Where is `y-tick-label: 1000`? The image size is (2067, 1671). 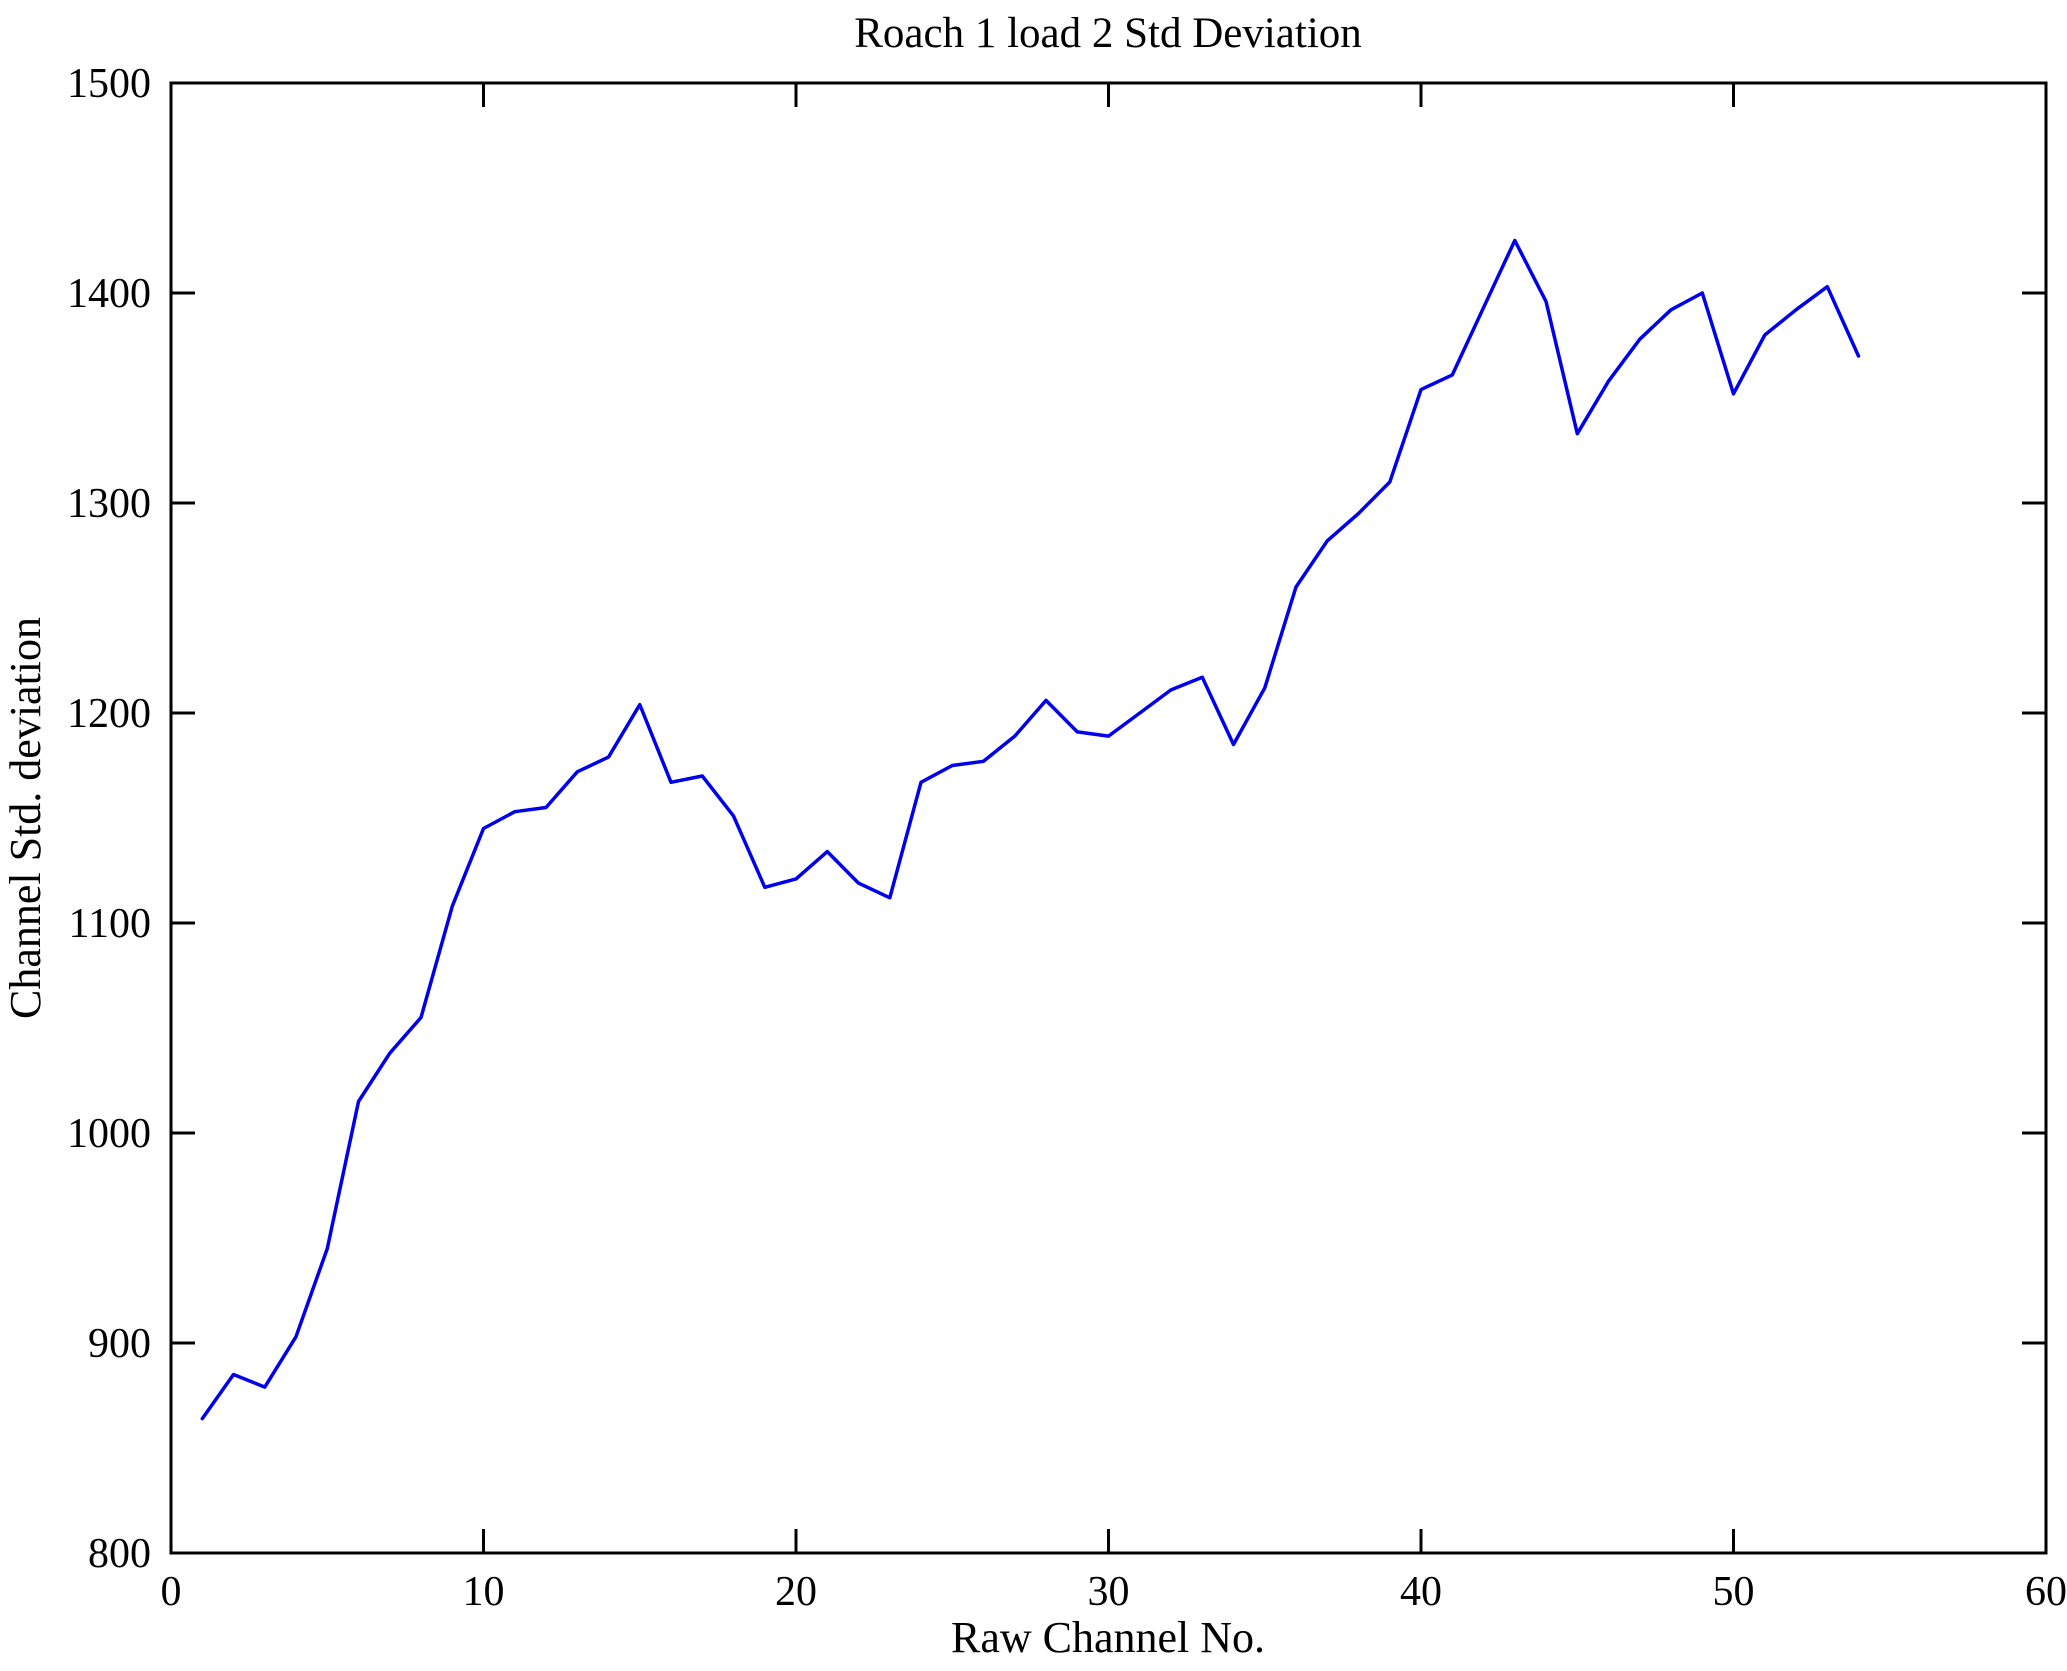
y-tick-label: 1000 is located at coordinates (109, 1134).